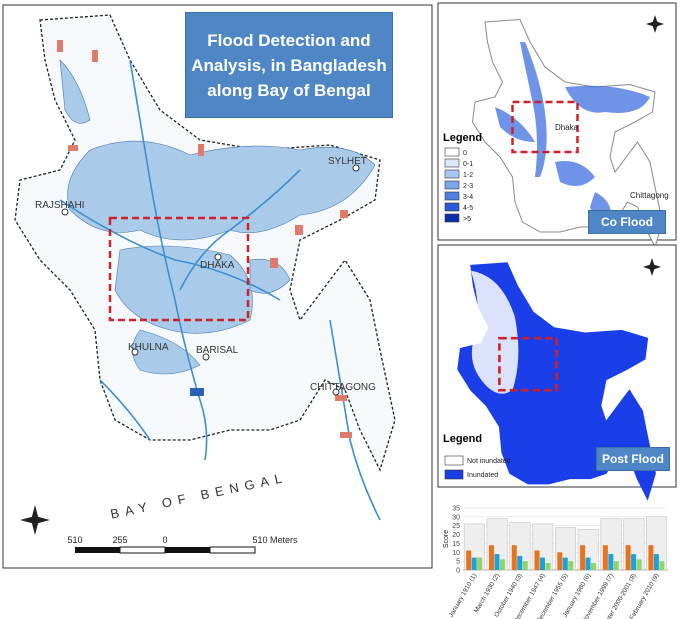 The width and height of the screenshot is (680, 619). Describe the element at coordinates (482, 475) in the screenshot. I see `legend-label: Inundated` at that location.